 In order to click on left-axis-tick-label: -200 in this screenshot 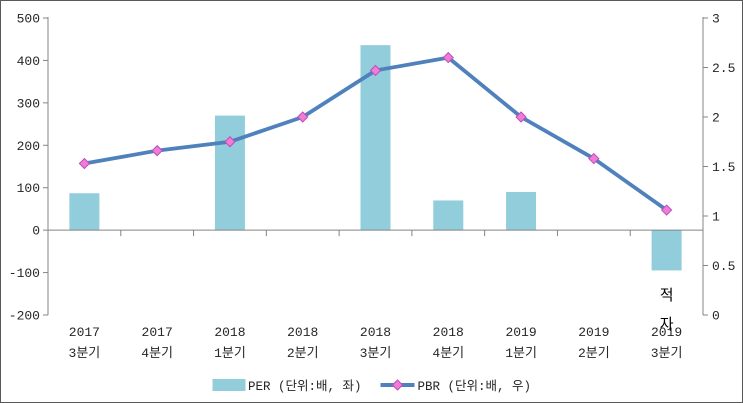, I will do `click(24, 316)`.